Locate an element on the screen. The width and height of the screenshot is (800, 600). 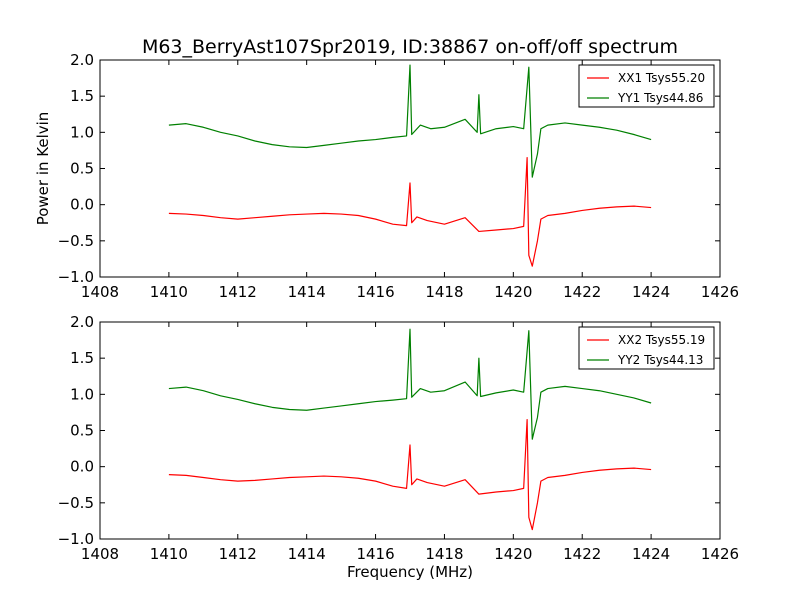
y-tick-label-2-1: −0.5 is located at coordinates (76, 503).